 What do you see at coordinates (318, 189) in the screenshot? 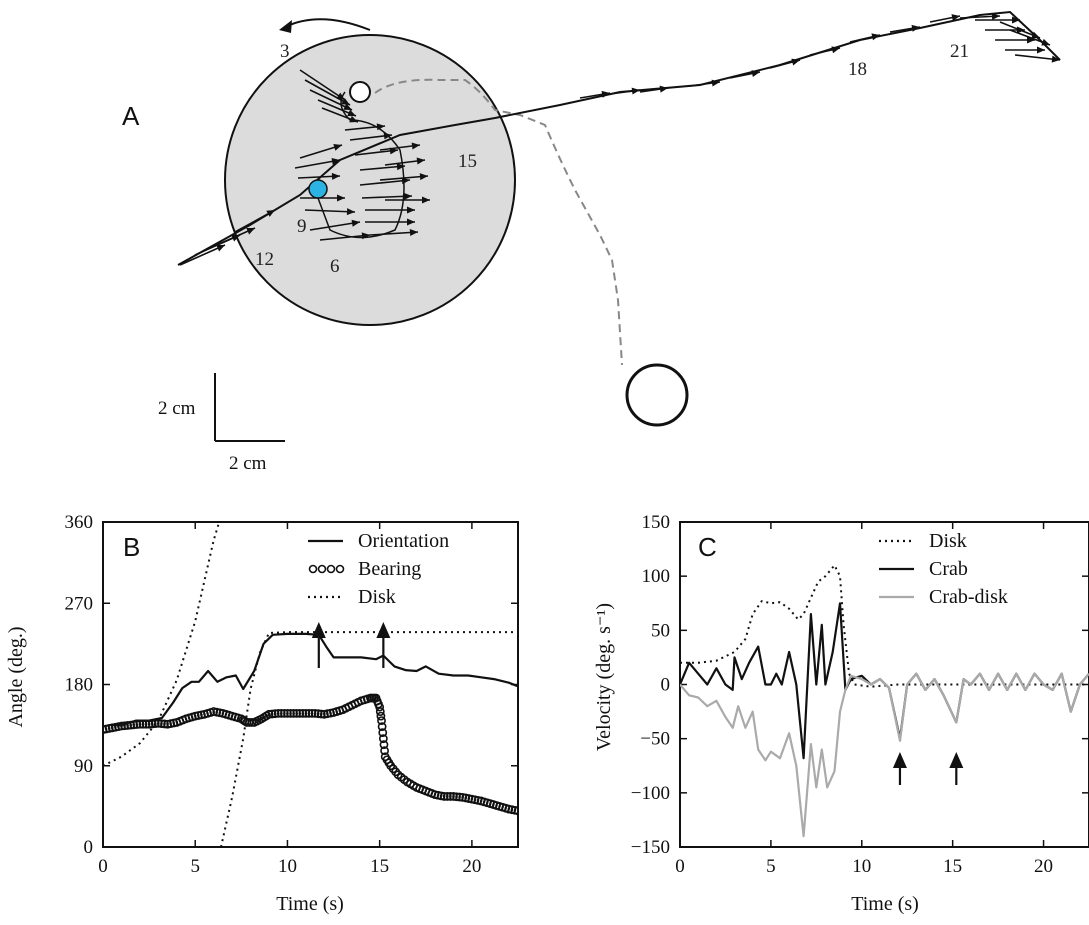
I see `crab-position-marker` at bounding box center [318, 189].